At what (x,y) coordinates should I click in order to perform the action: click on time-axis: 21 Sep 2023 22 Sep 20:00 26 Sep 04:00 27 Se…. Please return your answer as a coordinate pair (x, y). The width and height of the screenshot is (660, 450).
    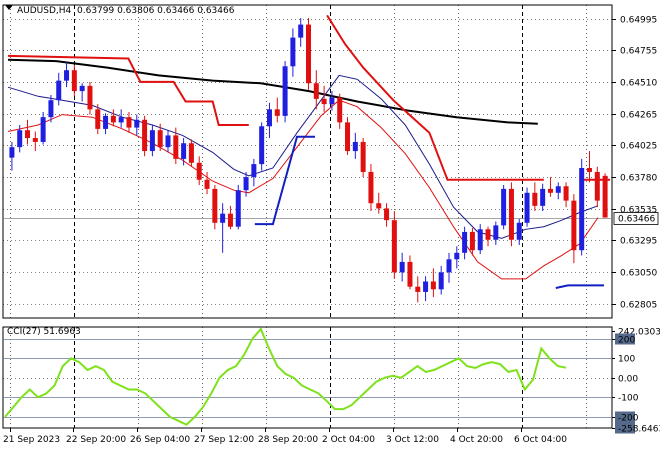
    Looking at the image, I should click on (285, 436).